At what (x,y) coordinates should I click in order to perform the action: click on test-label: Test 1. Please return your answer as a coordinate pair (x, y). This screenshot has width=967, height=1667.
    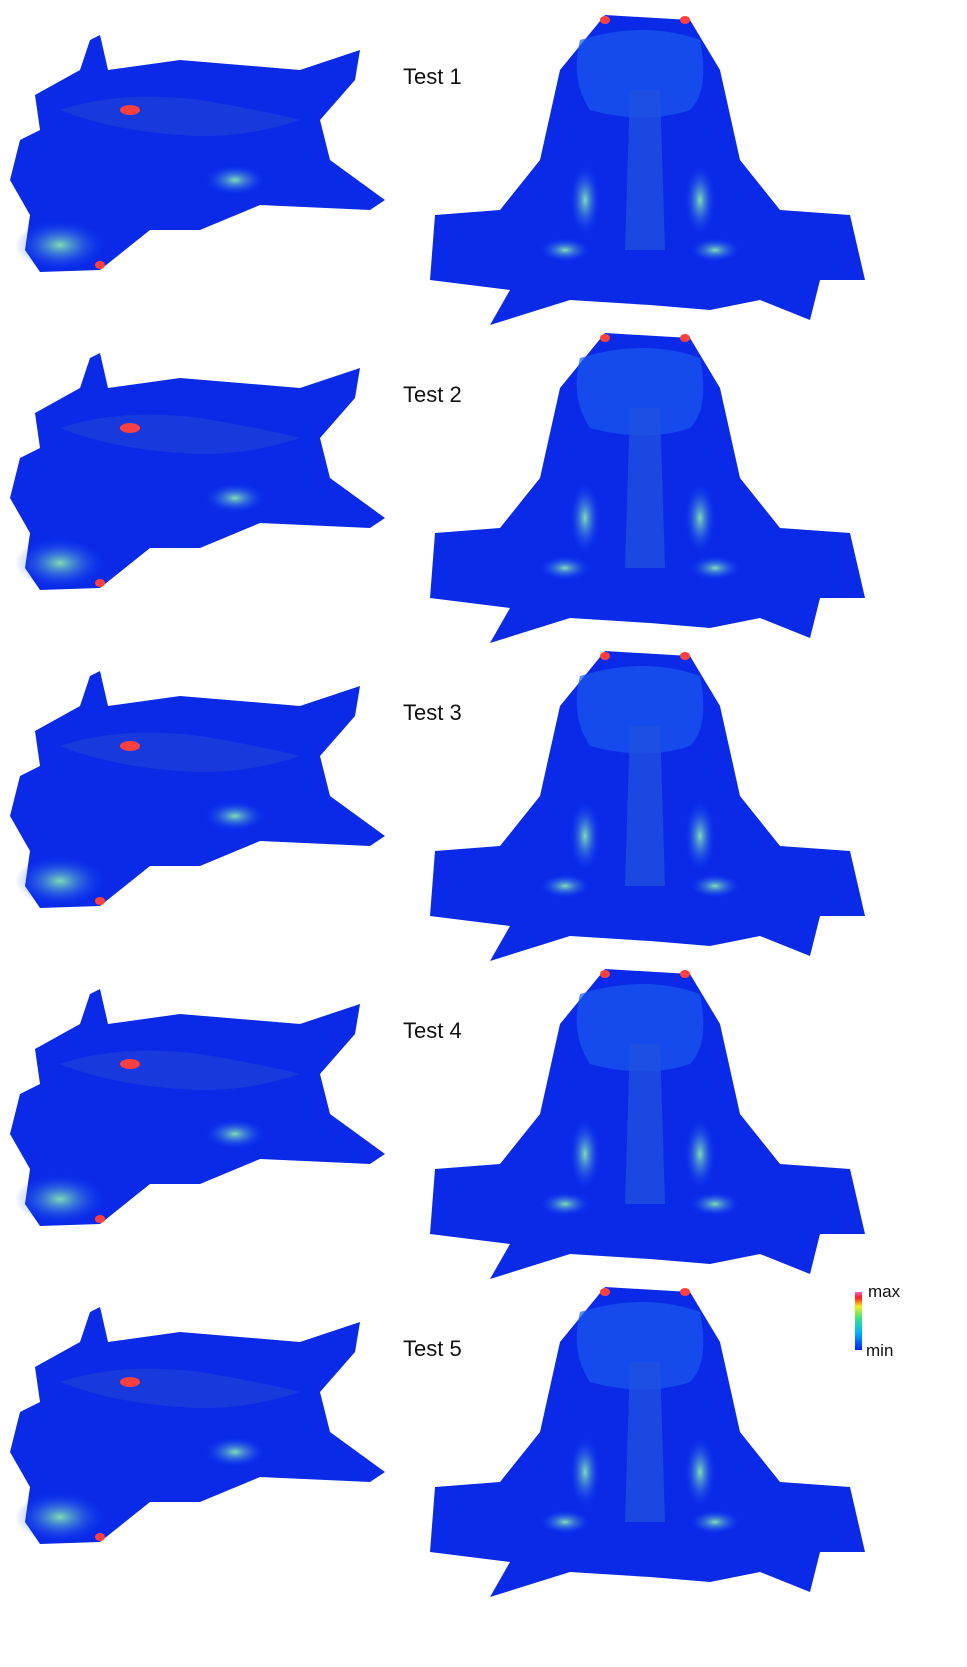
    Looking at the image, I should click on (432, 76).